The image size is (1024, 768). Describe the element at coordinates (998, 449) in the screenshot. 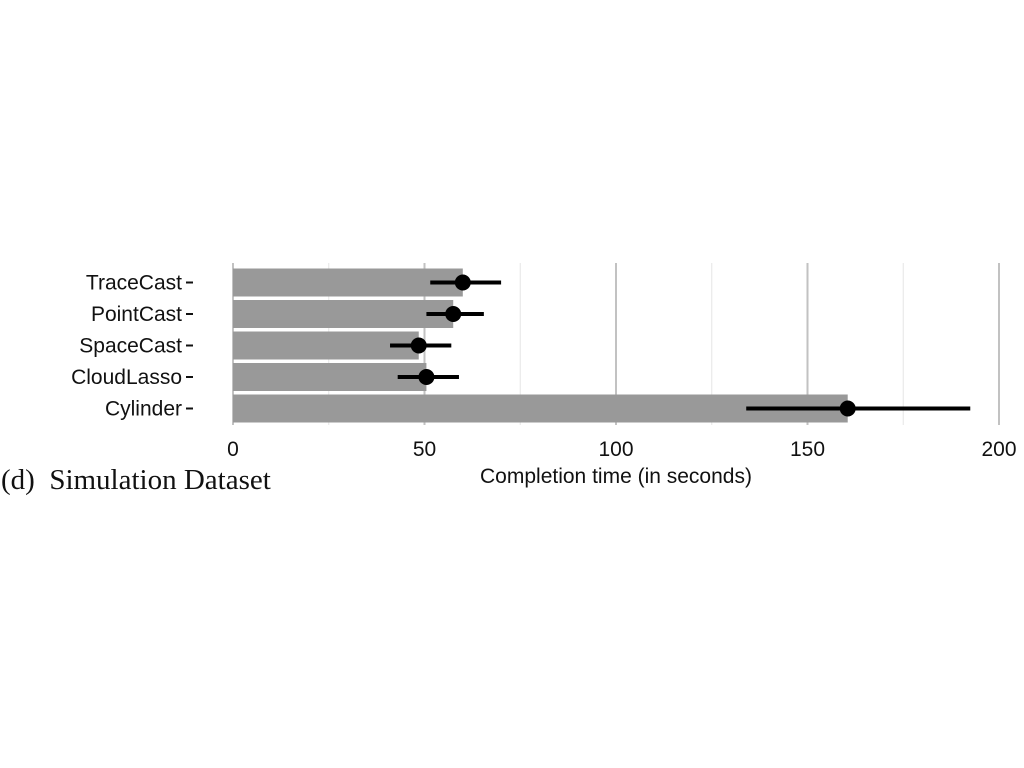

I see `x-tick-label: 200` at that location.